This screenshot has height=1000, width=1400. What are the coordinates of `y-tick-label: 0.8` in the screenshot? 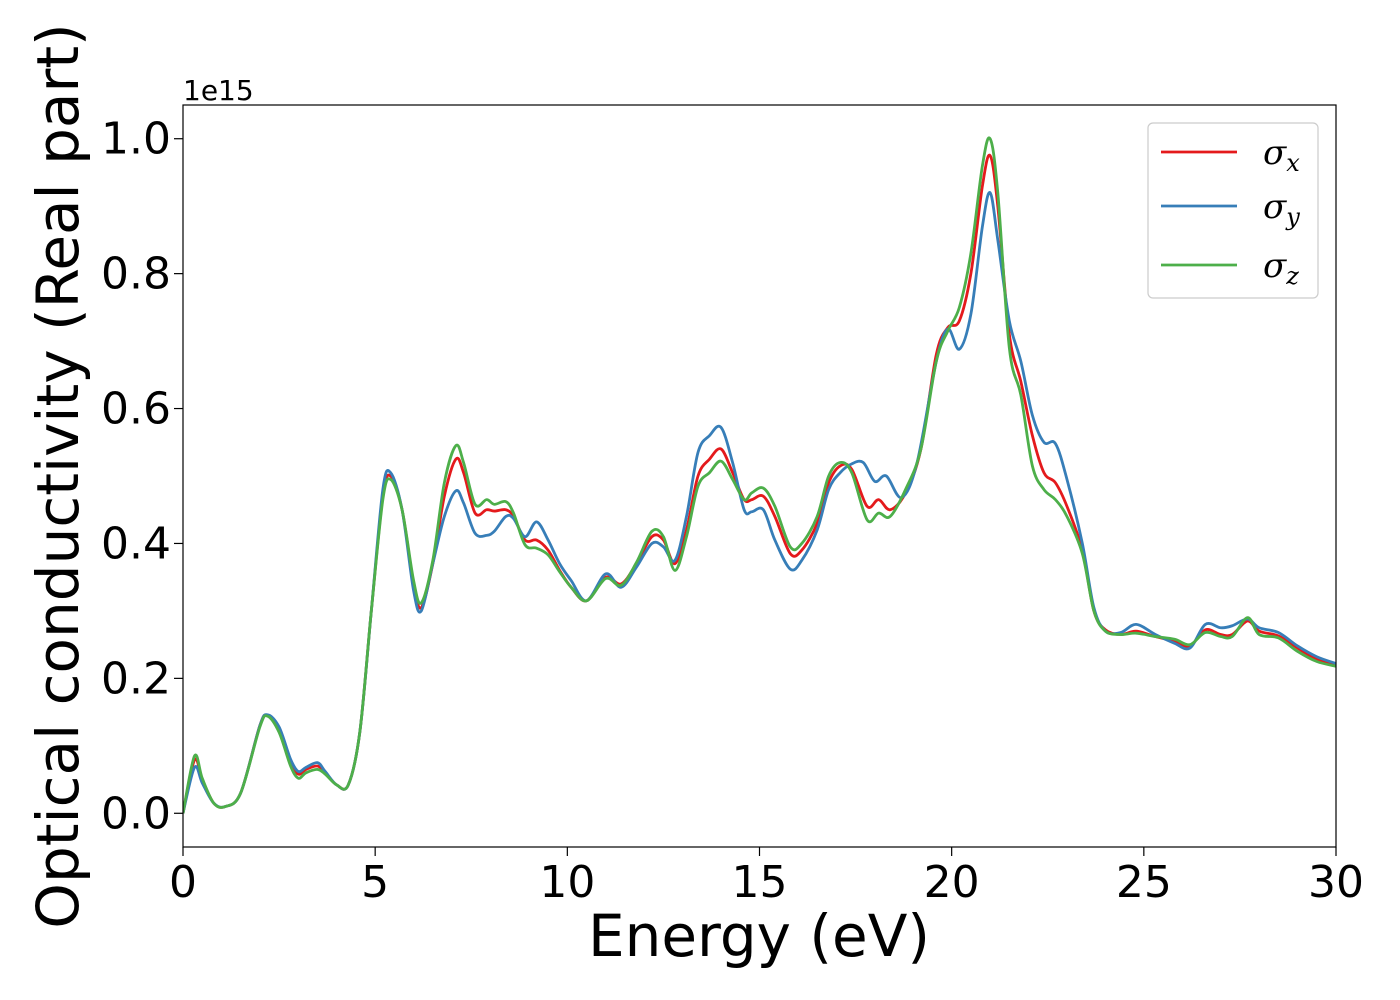 It's located at (136, 274).